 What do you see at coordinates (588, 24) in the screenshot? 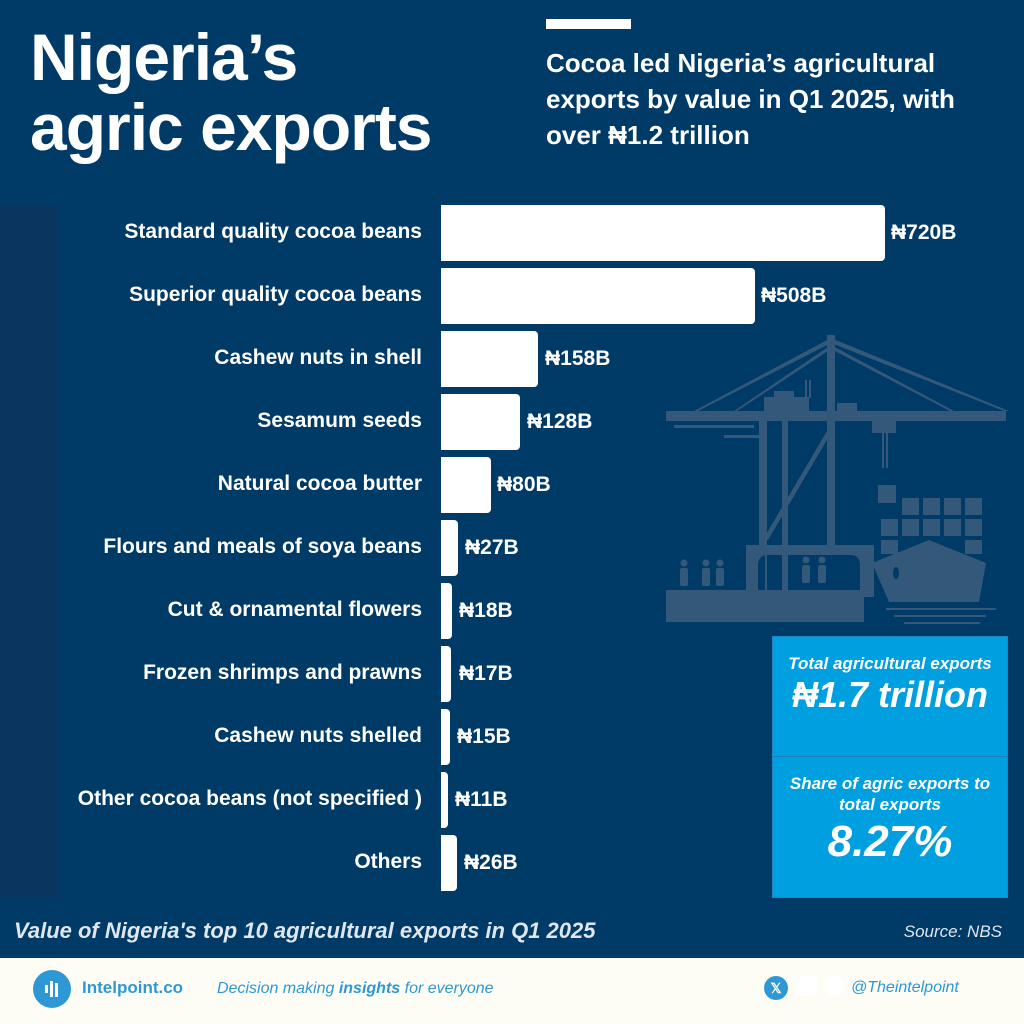
I see `accent-bar` at bounding box center [588, 24].